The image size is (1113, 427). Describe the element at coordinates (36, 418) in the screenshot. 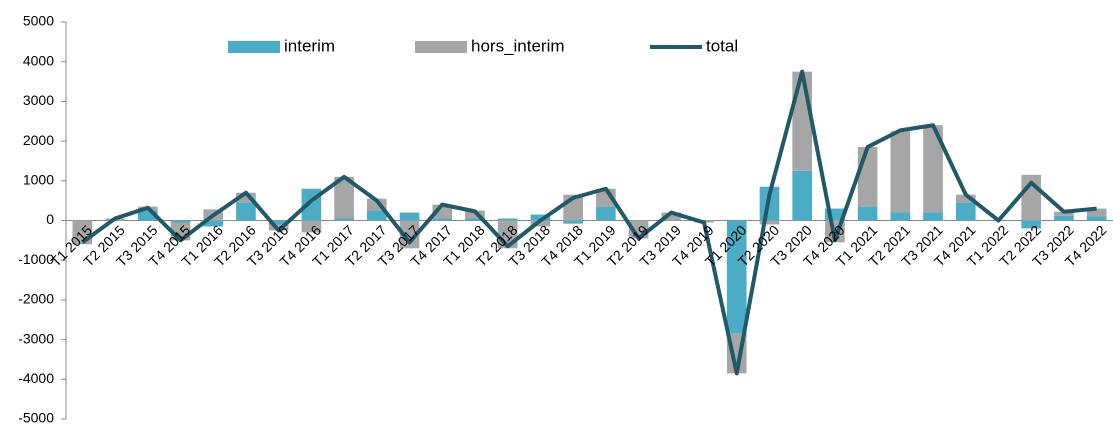

I see `y-tick-label: -5000` at that location.